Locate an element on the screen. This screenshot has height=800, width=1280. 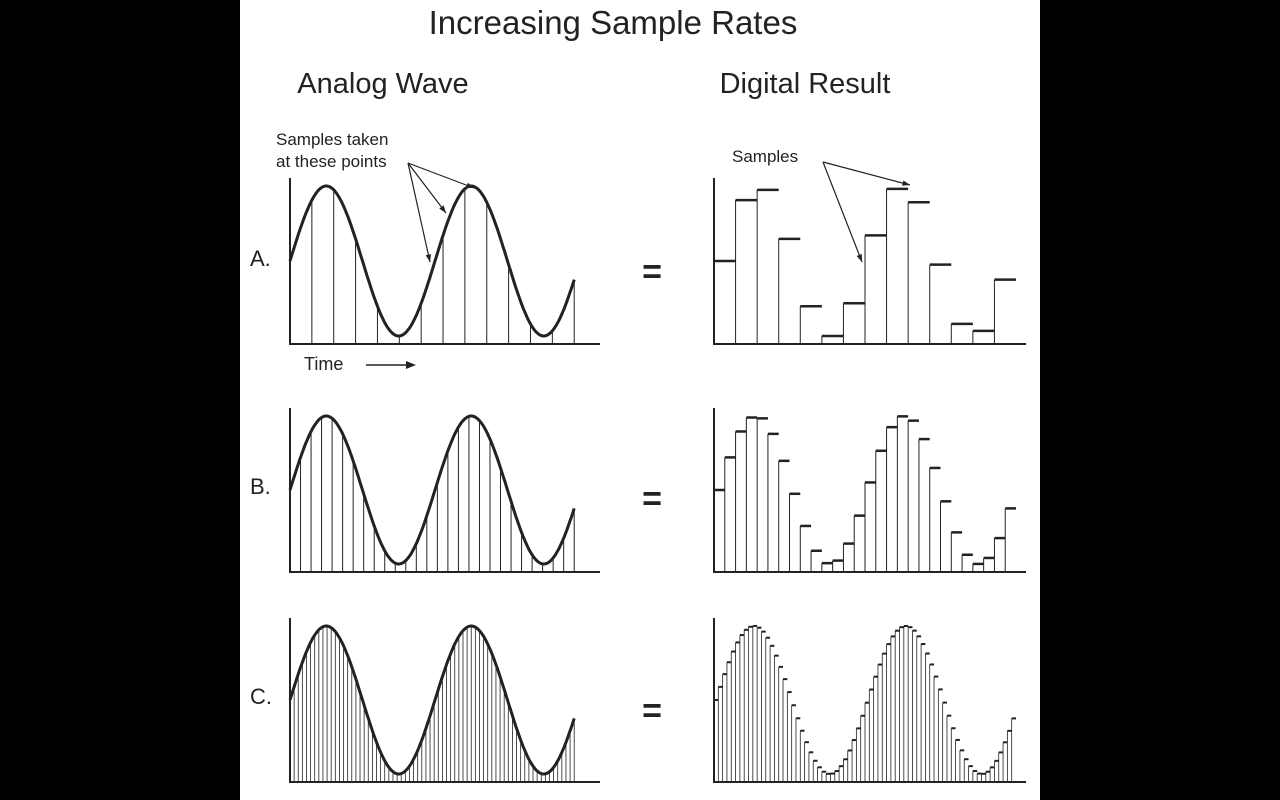
analog-annotation-line2: at these points is located at coordinates (331, 161).